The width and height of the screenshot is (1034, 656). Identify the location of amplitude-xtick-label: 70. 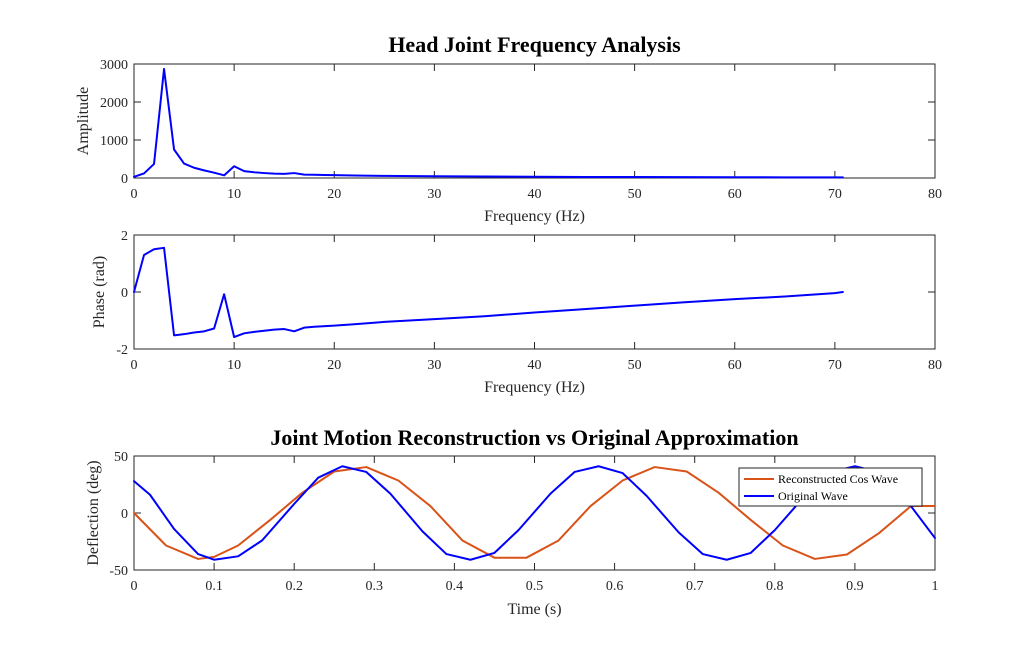
(835, 194).